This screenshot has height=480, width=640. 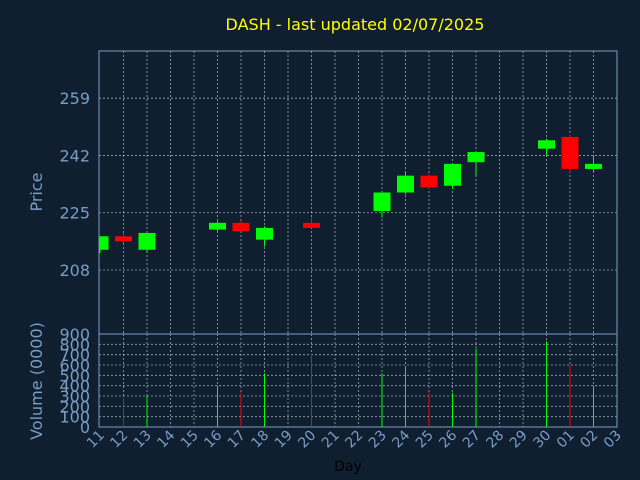 I want to click on chart-title: DASH - last updated 02/07/2025, so click(x=355, y=24).